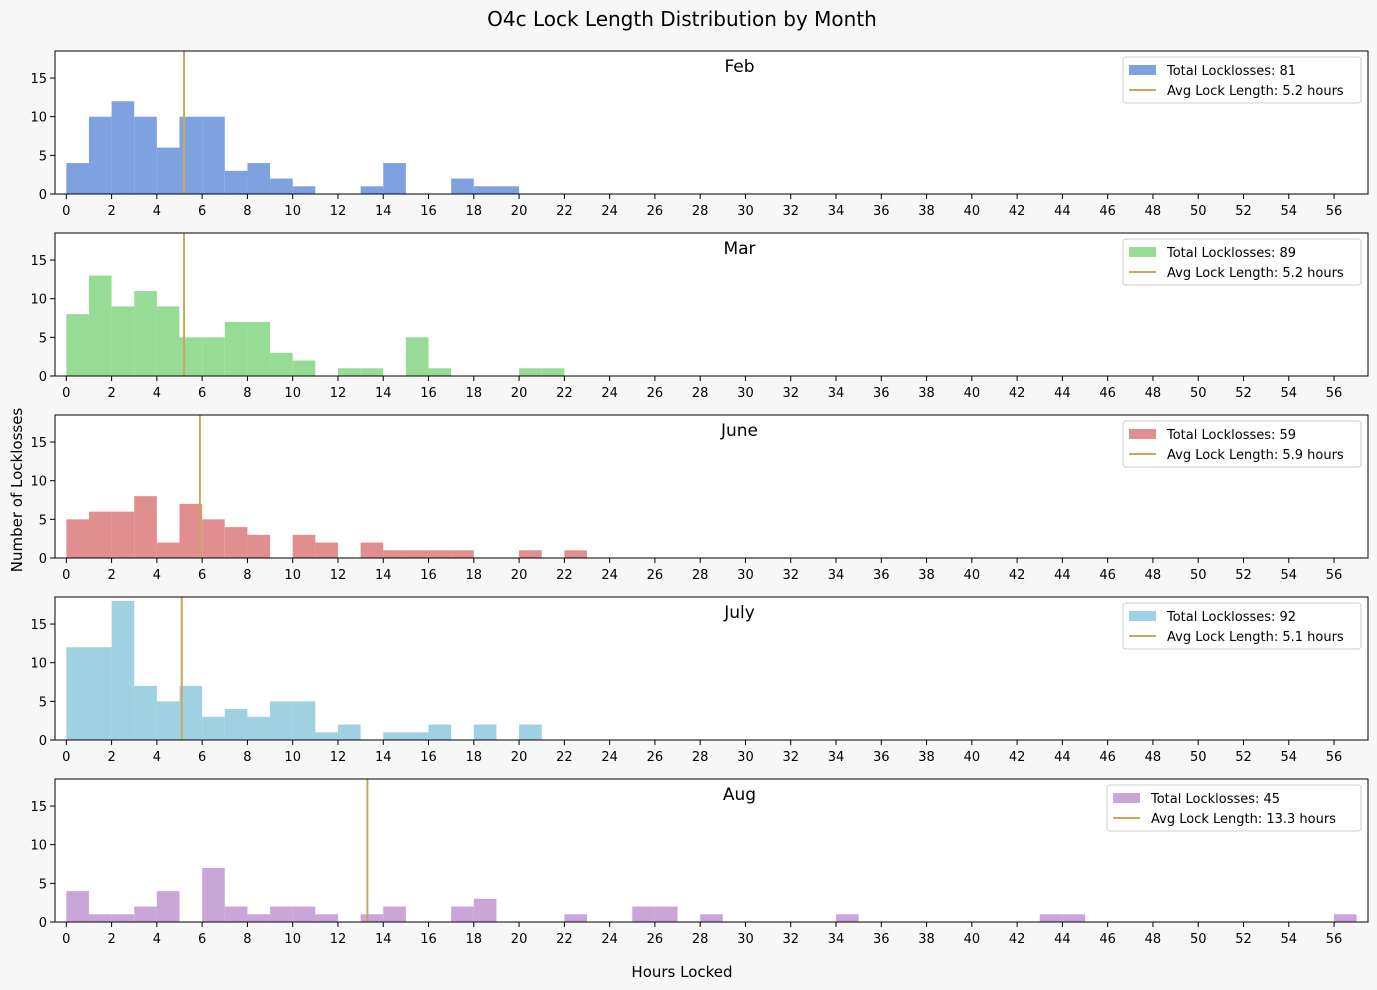  What do you see at coordinates (383, 393) in the screenshot?
I see `x-tick-label: 14` at bounding box center [383, 393].